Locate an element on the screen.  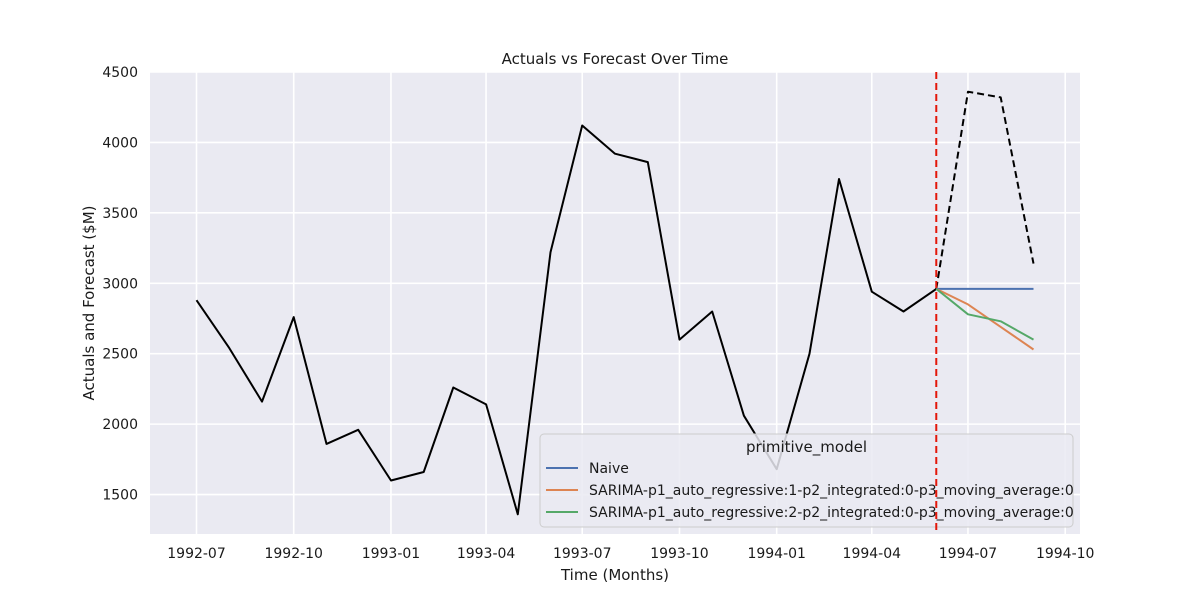
legend-entry-label: Naive is located at coordinates (609, 469).